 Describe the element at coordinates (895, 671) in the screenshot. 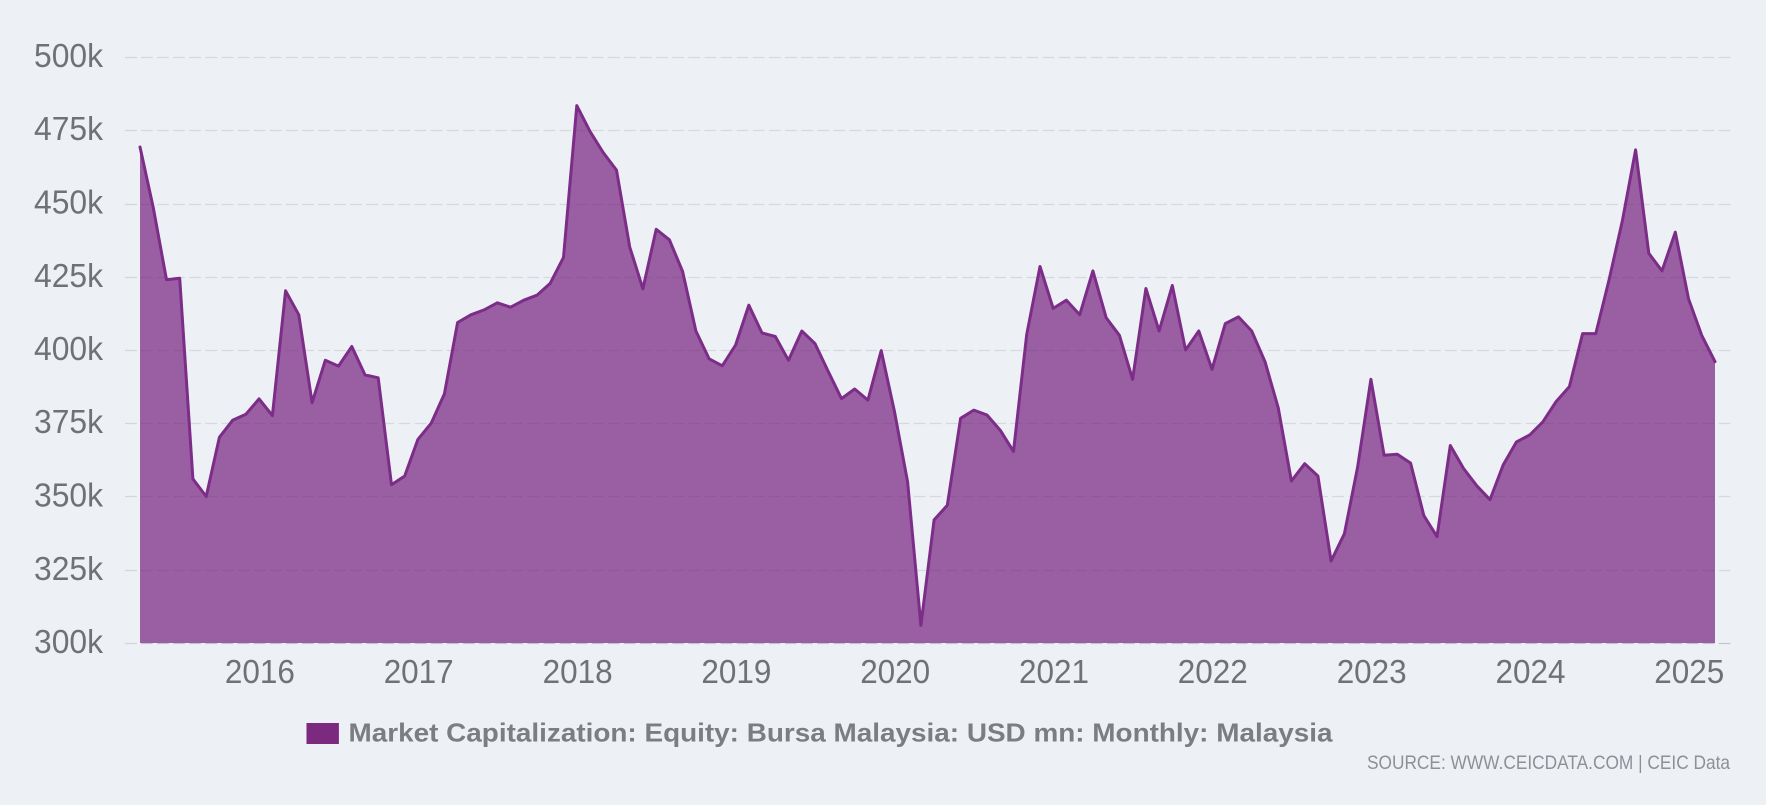

I see `svg-text: 2020` at that location.